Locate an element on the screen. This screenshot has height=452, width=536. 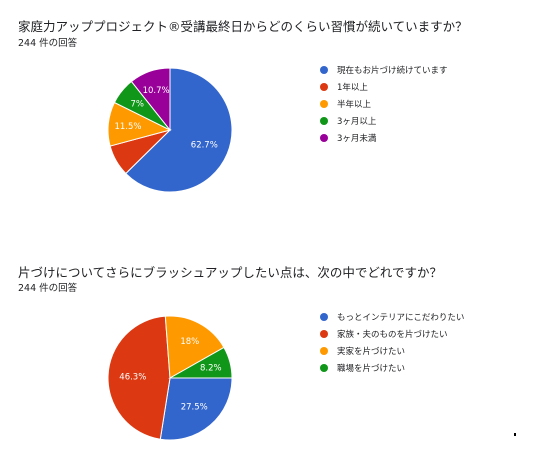
q1-legend-item-3: 3ヶ月以上 is located at coordinates (384, 120).